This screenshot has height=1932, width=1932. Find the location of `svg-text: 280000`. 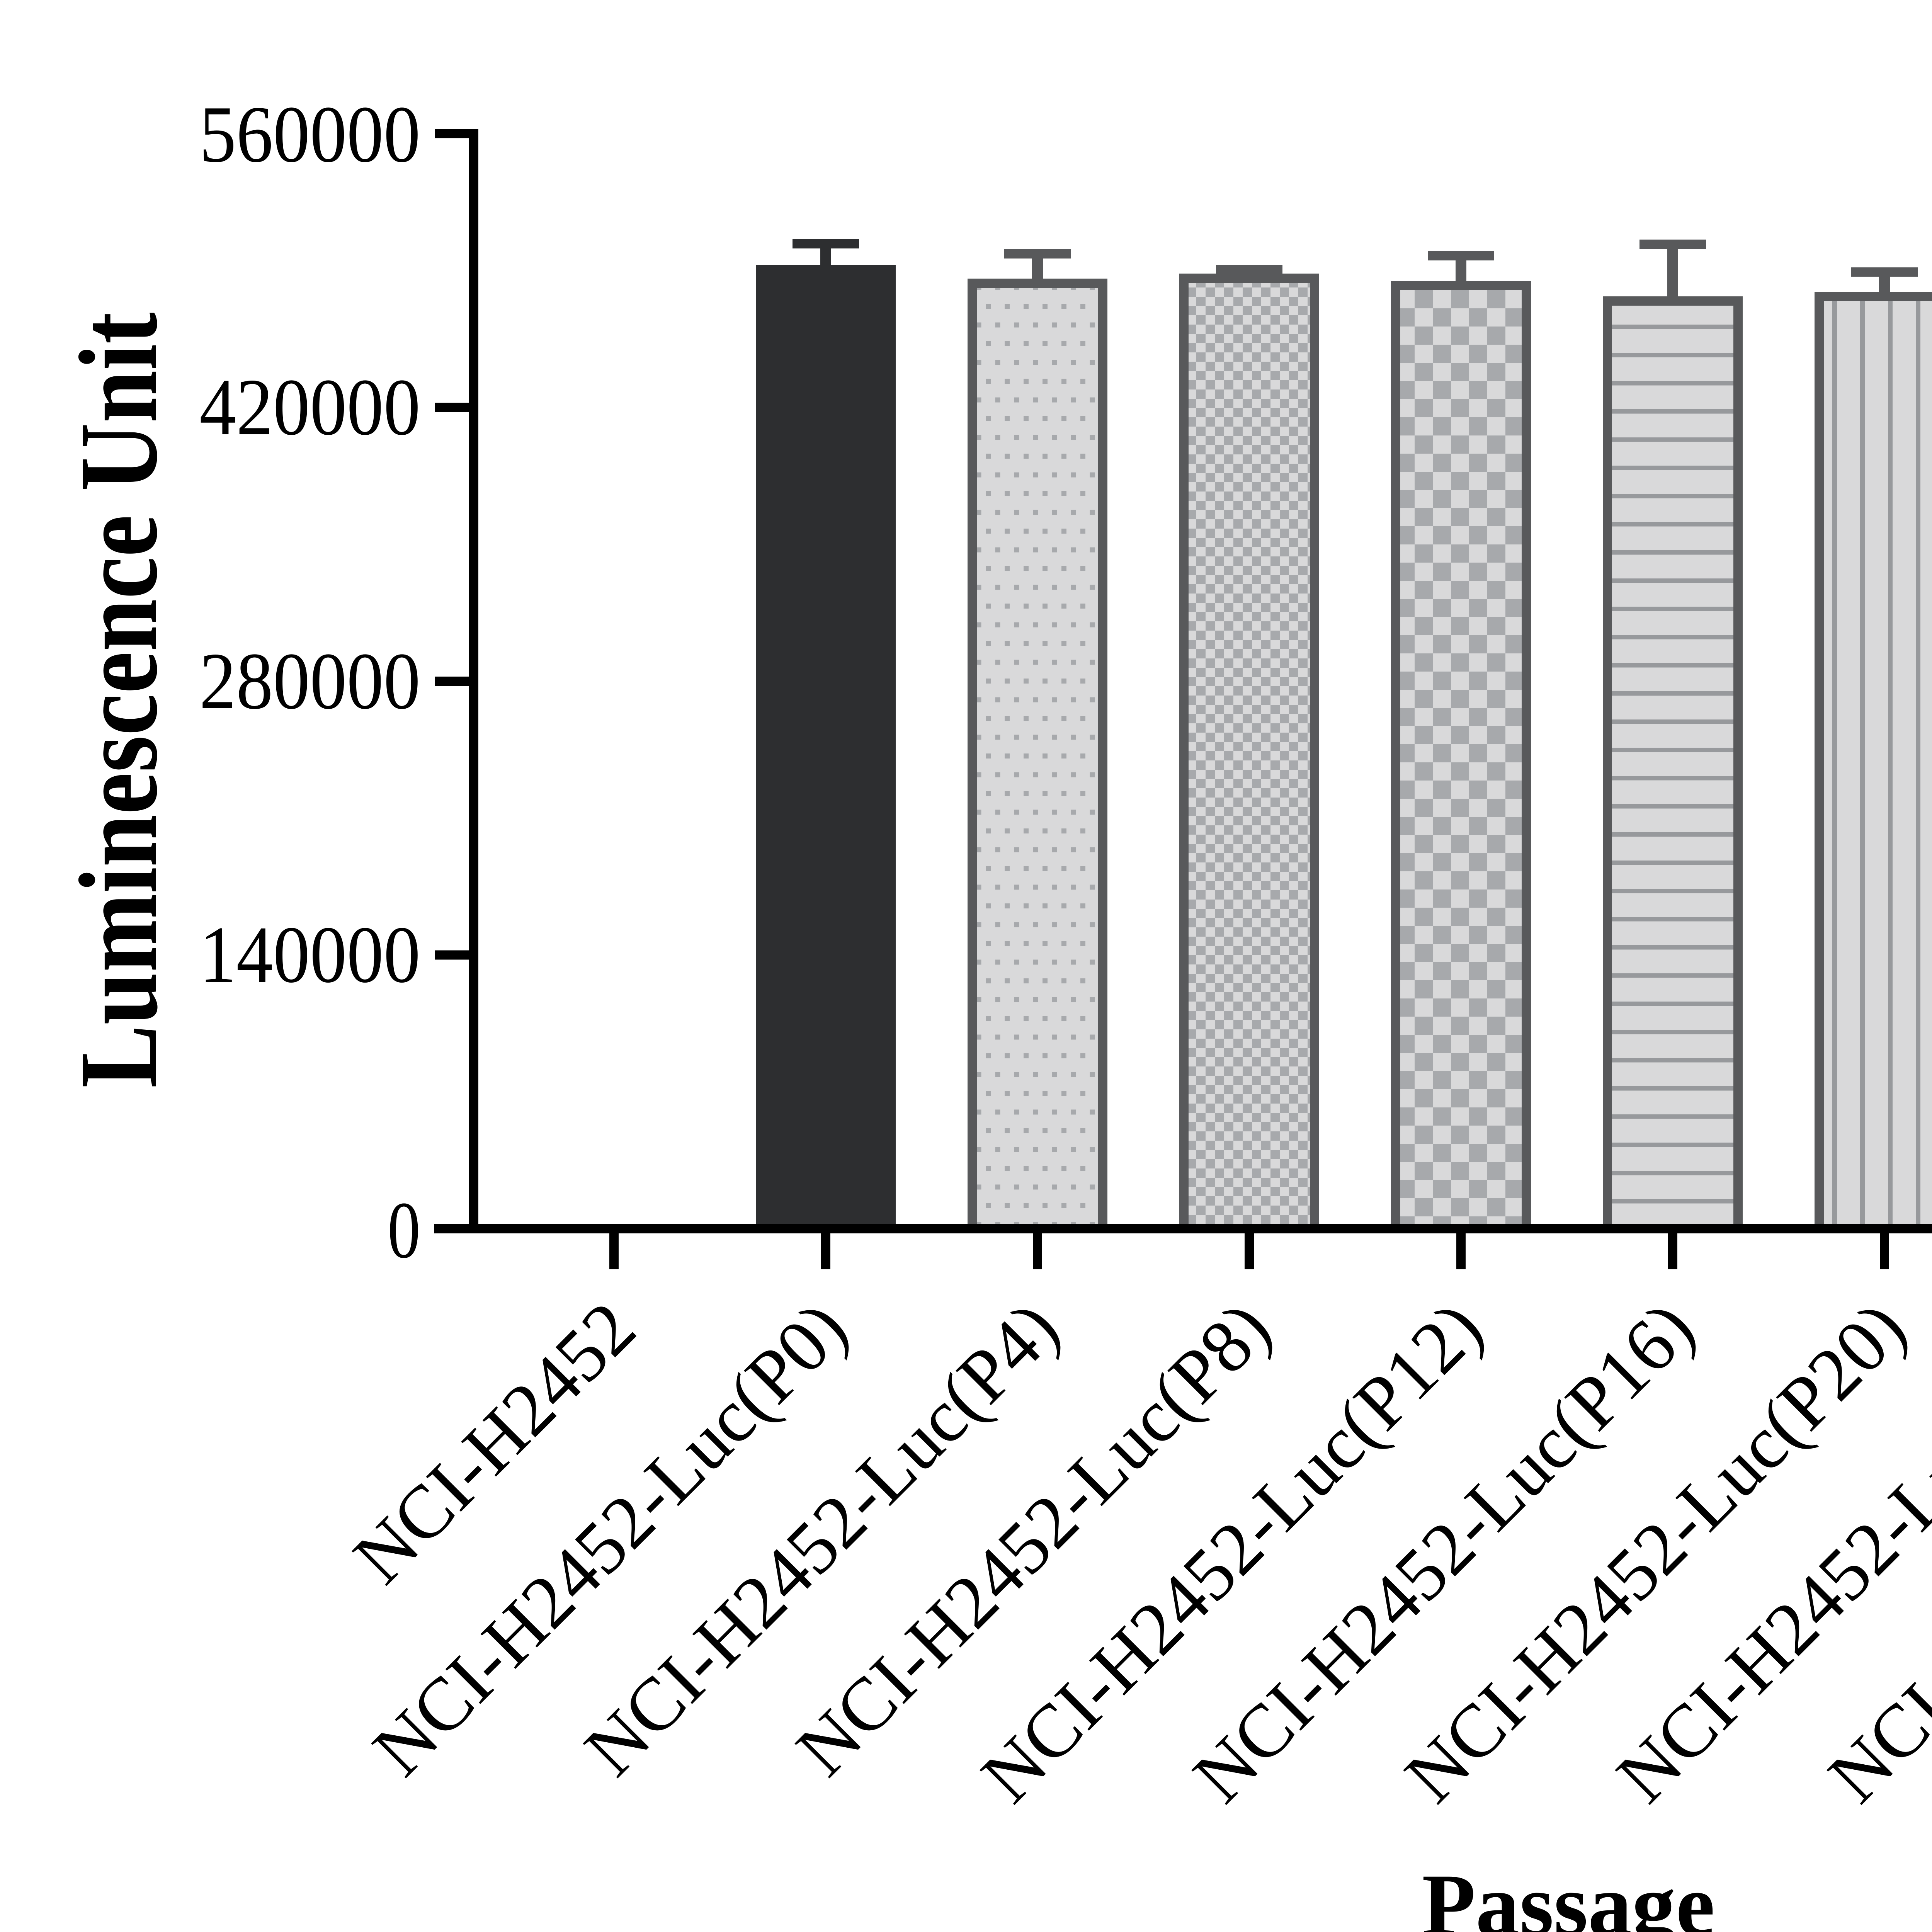

svg-text: 280000 is located at coordinates (310, 681).